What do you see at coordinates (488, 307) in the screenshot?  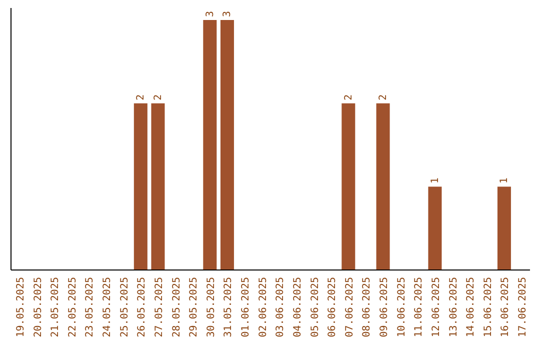 I see `x-tick-label: 15.06.2025` at bounding box center [488, 307].